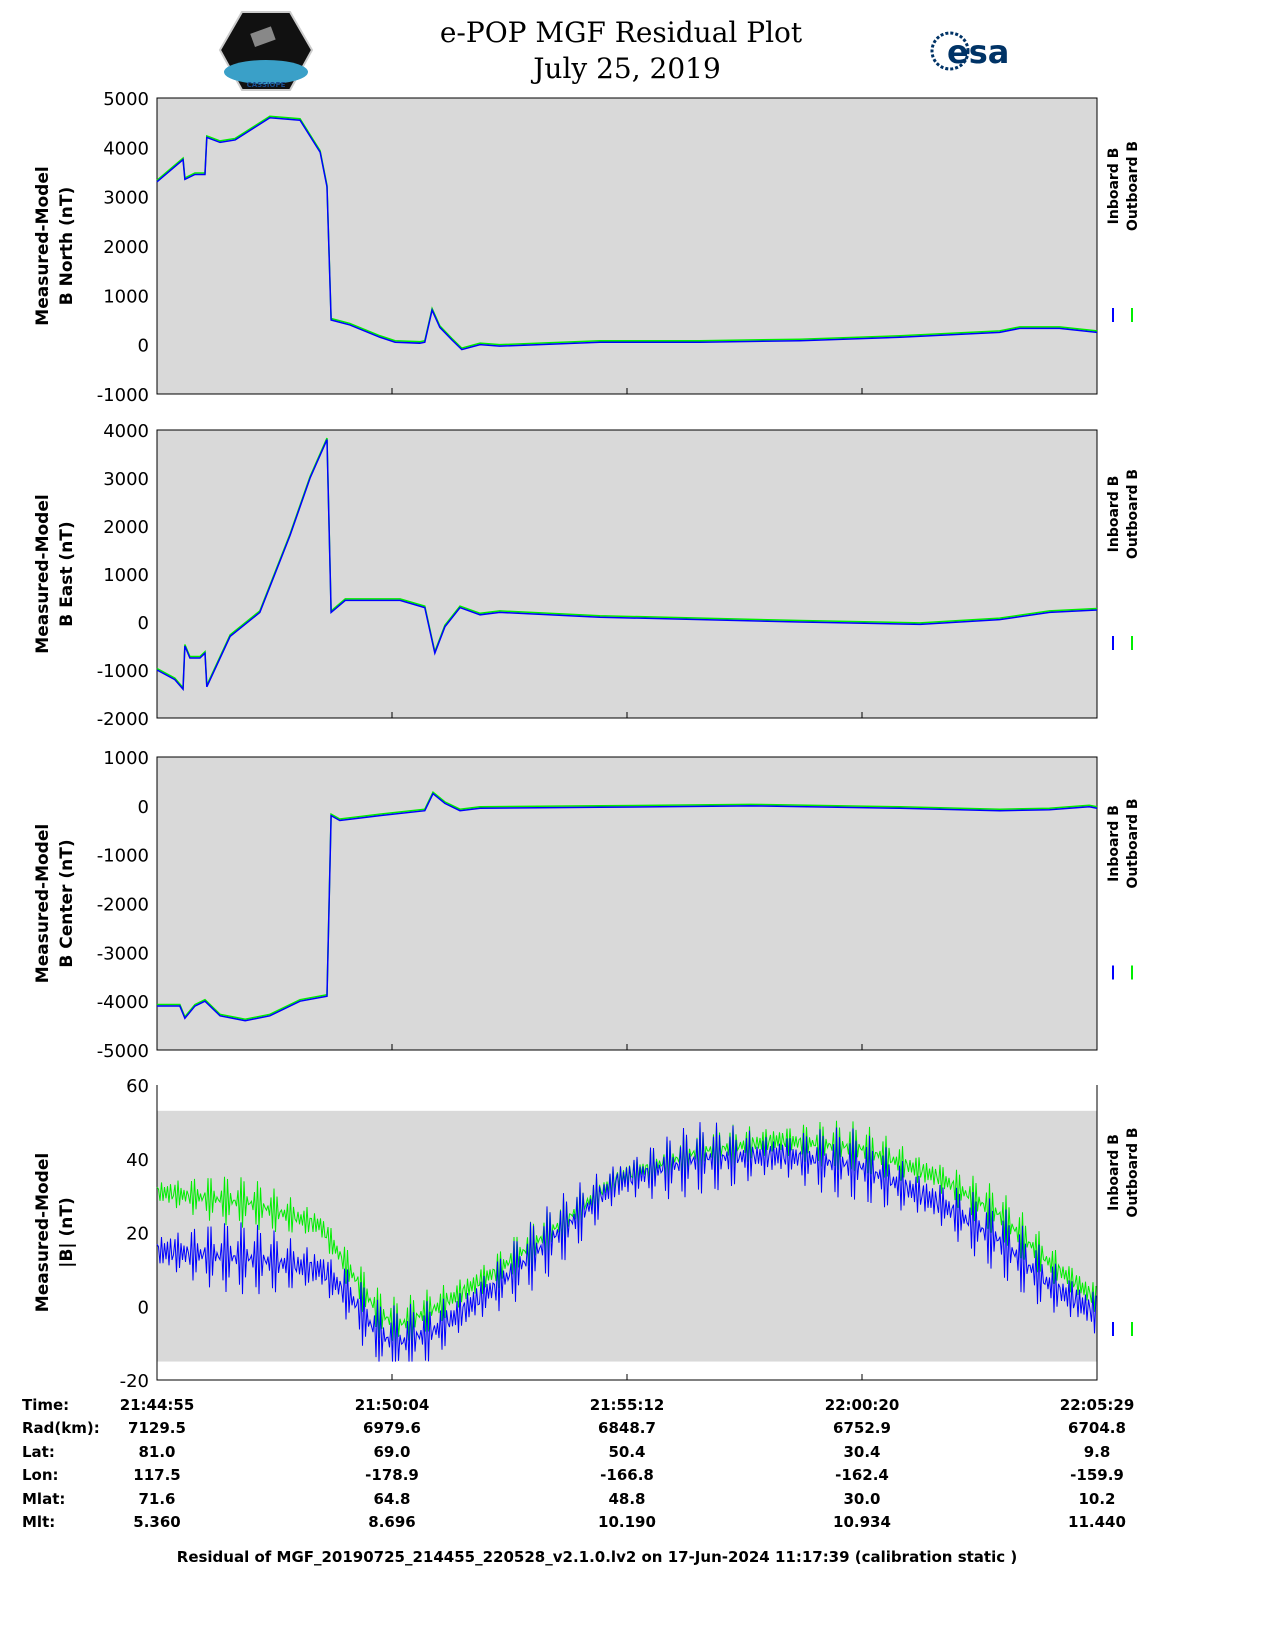  Describe the element at coordinates (126, 431) in the screenshot. I see `y-tick-label: 4000` at that location.